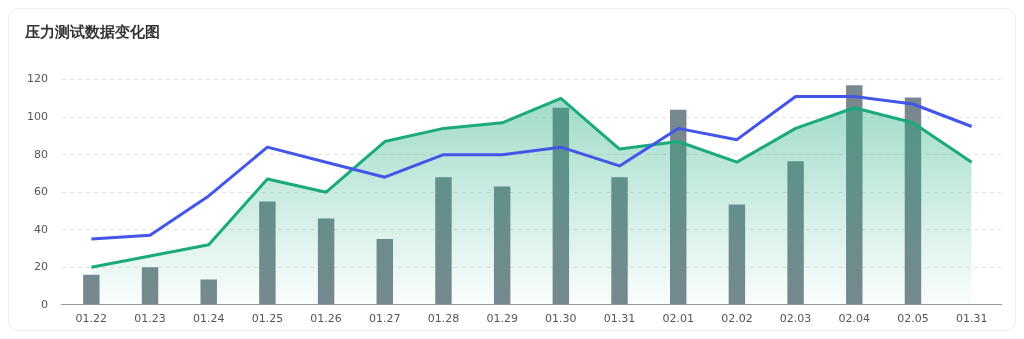 This screenshot has height=339, width=1024. I want to click on x-tick-label: 01.25, so click(267, 319).